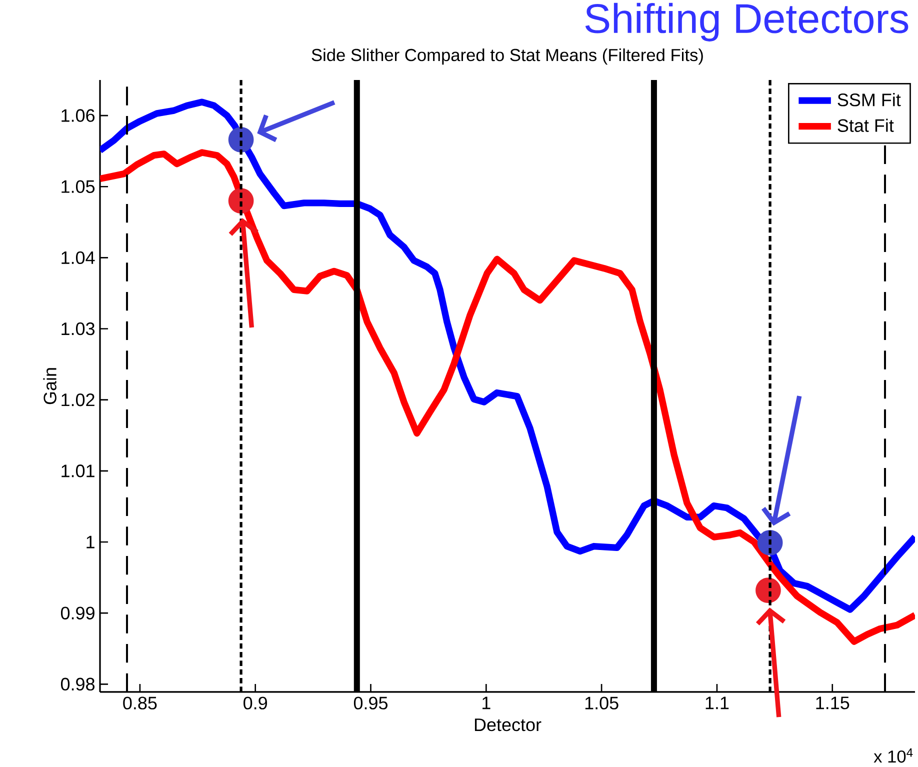 The width and height of the screenshot is (918, 767). I want to click on x-tick-label: 1.15, so click(833, 703).